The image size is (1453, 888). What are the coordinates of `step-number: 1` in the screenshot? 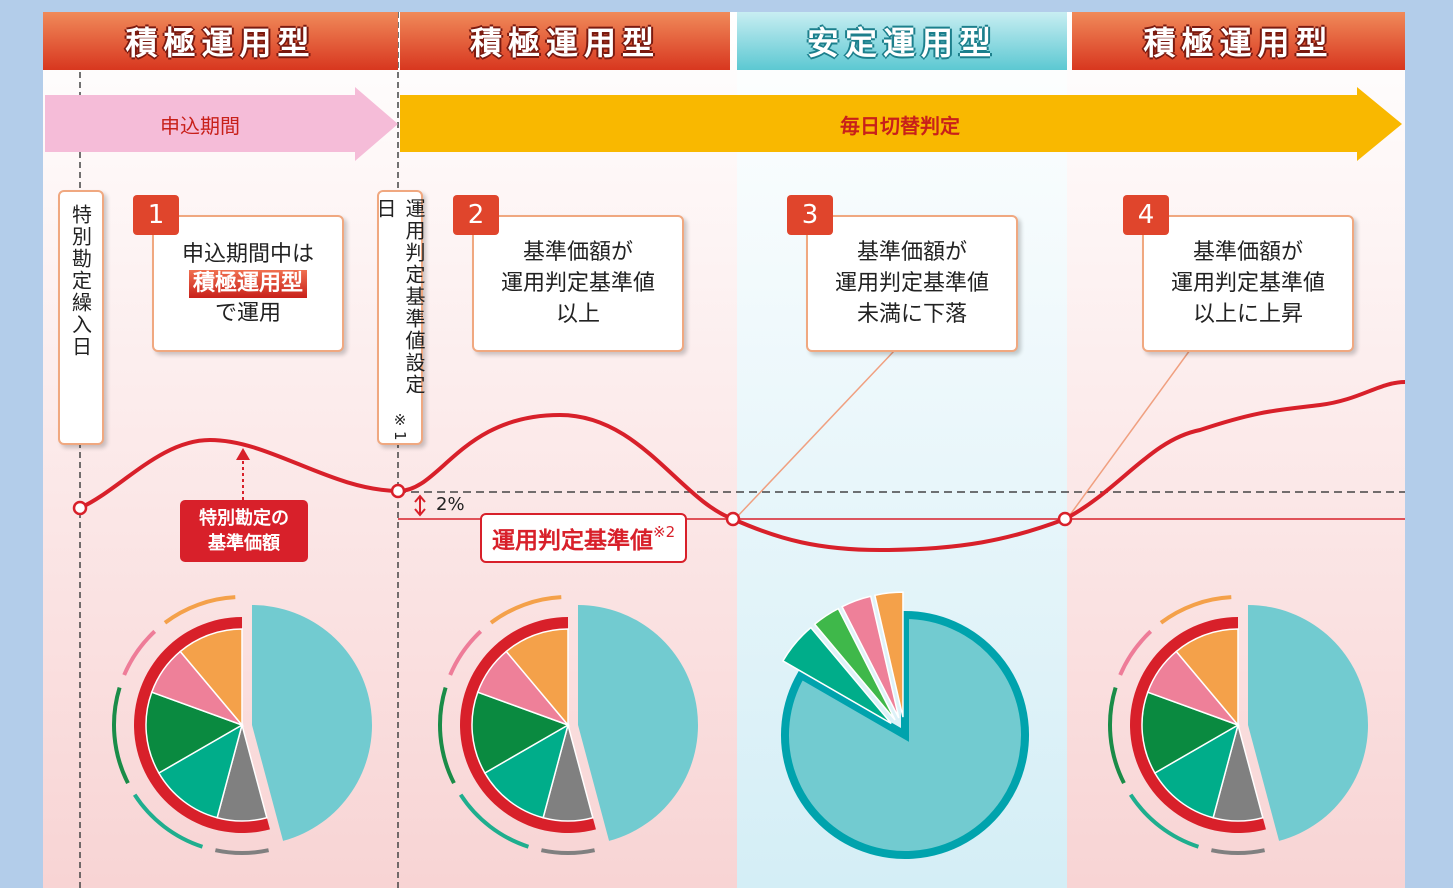 It's located at (156, 215).